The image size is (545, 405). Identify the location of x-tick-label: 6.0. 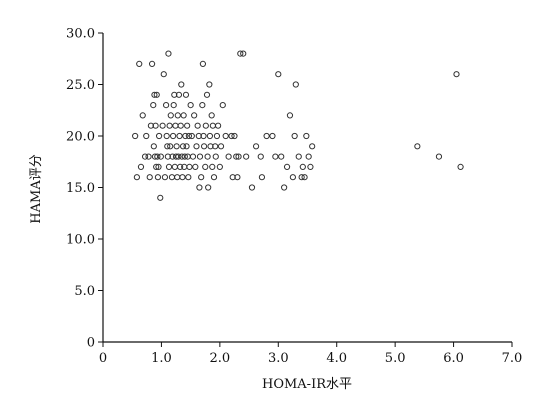
(453, 358).